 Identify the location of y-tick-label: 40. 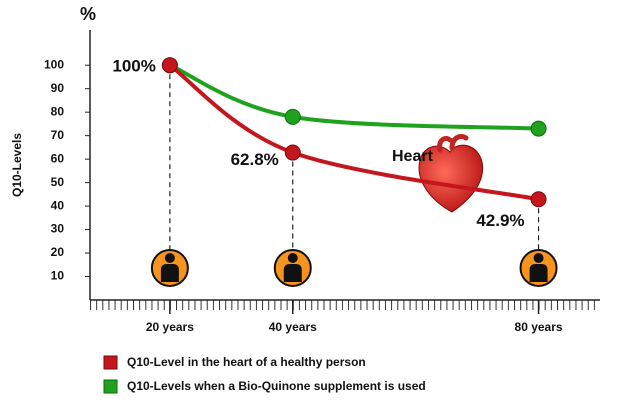
(58, 205).